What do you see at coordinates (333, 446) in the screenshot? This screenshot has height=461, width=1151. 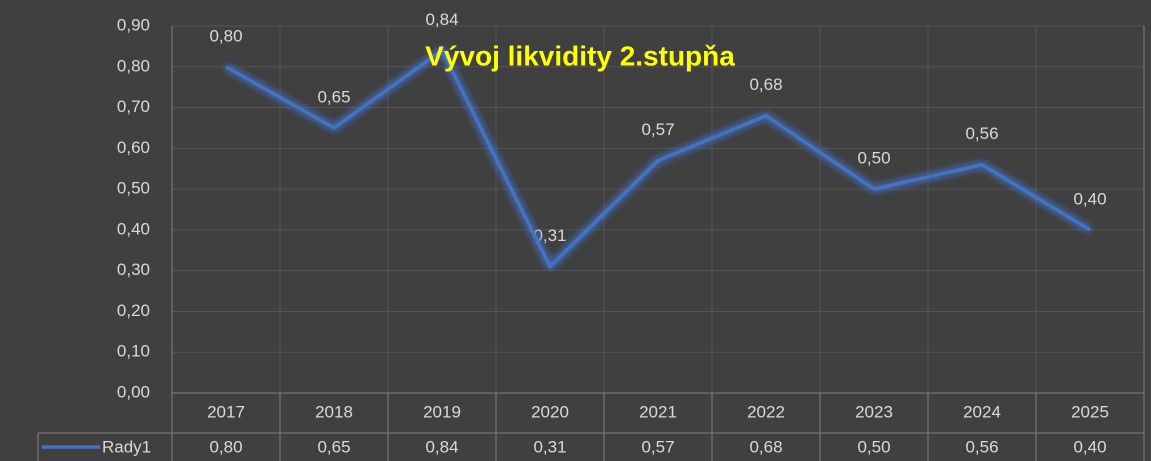 I see `table-value: 0,65` at bounding box center [333, 446].